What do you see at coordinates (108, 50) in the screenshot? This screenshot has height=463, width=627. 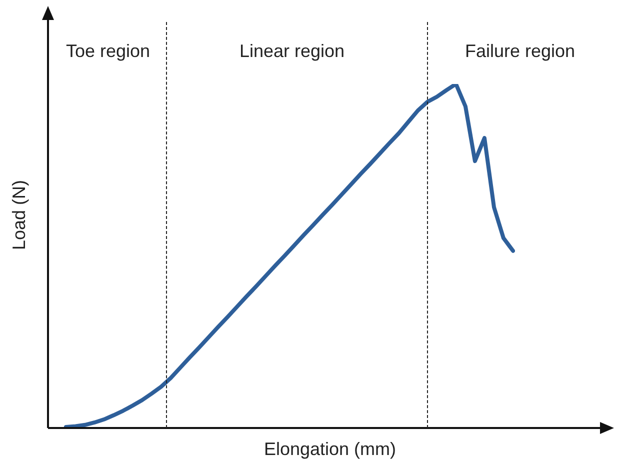 I see `text: Toe region` at bounding box center [108, 50].